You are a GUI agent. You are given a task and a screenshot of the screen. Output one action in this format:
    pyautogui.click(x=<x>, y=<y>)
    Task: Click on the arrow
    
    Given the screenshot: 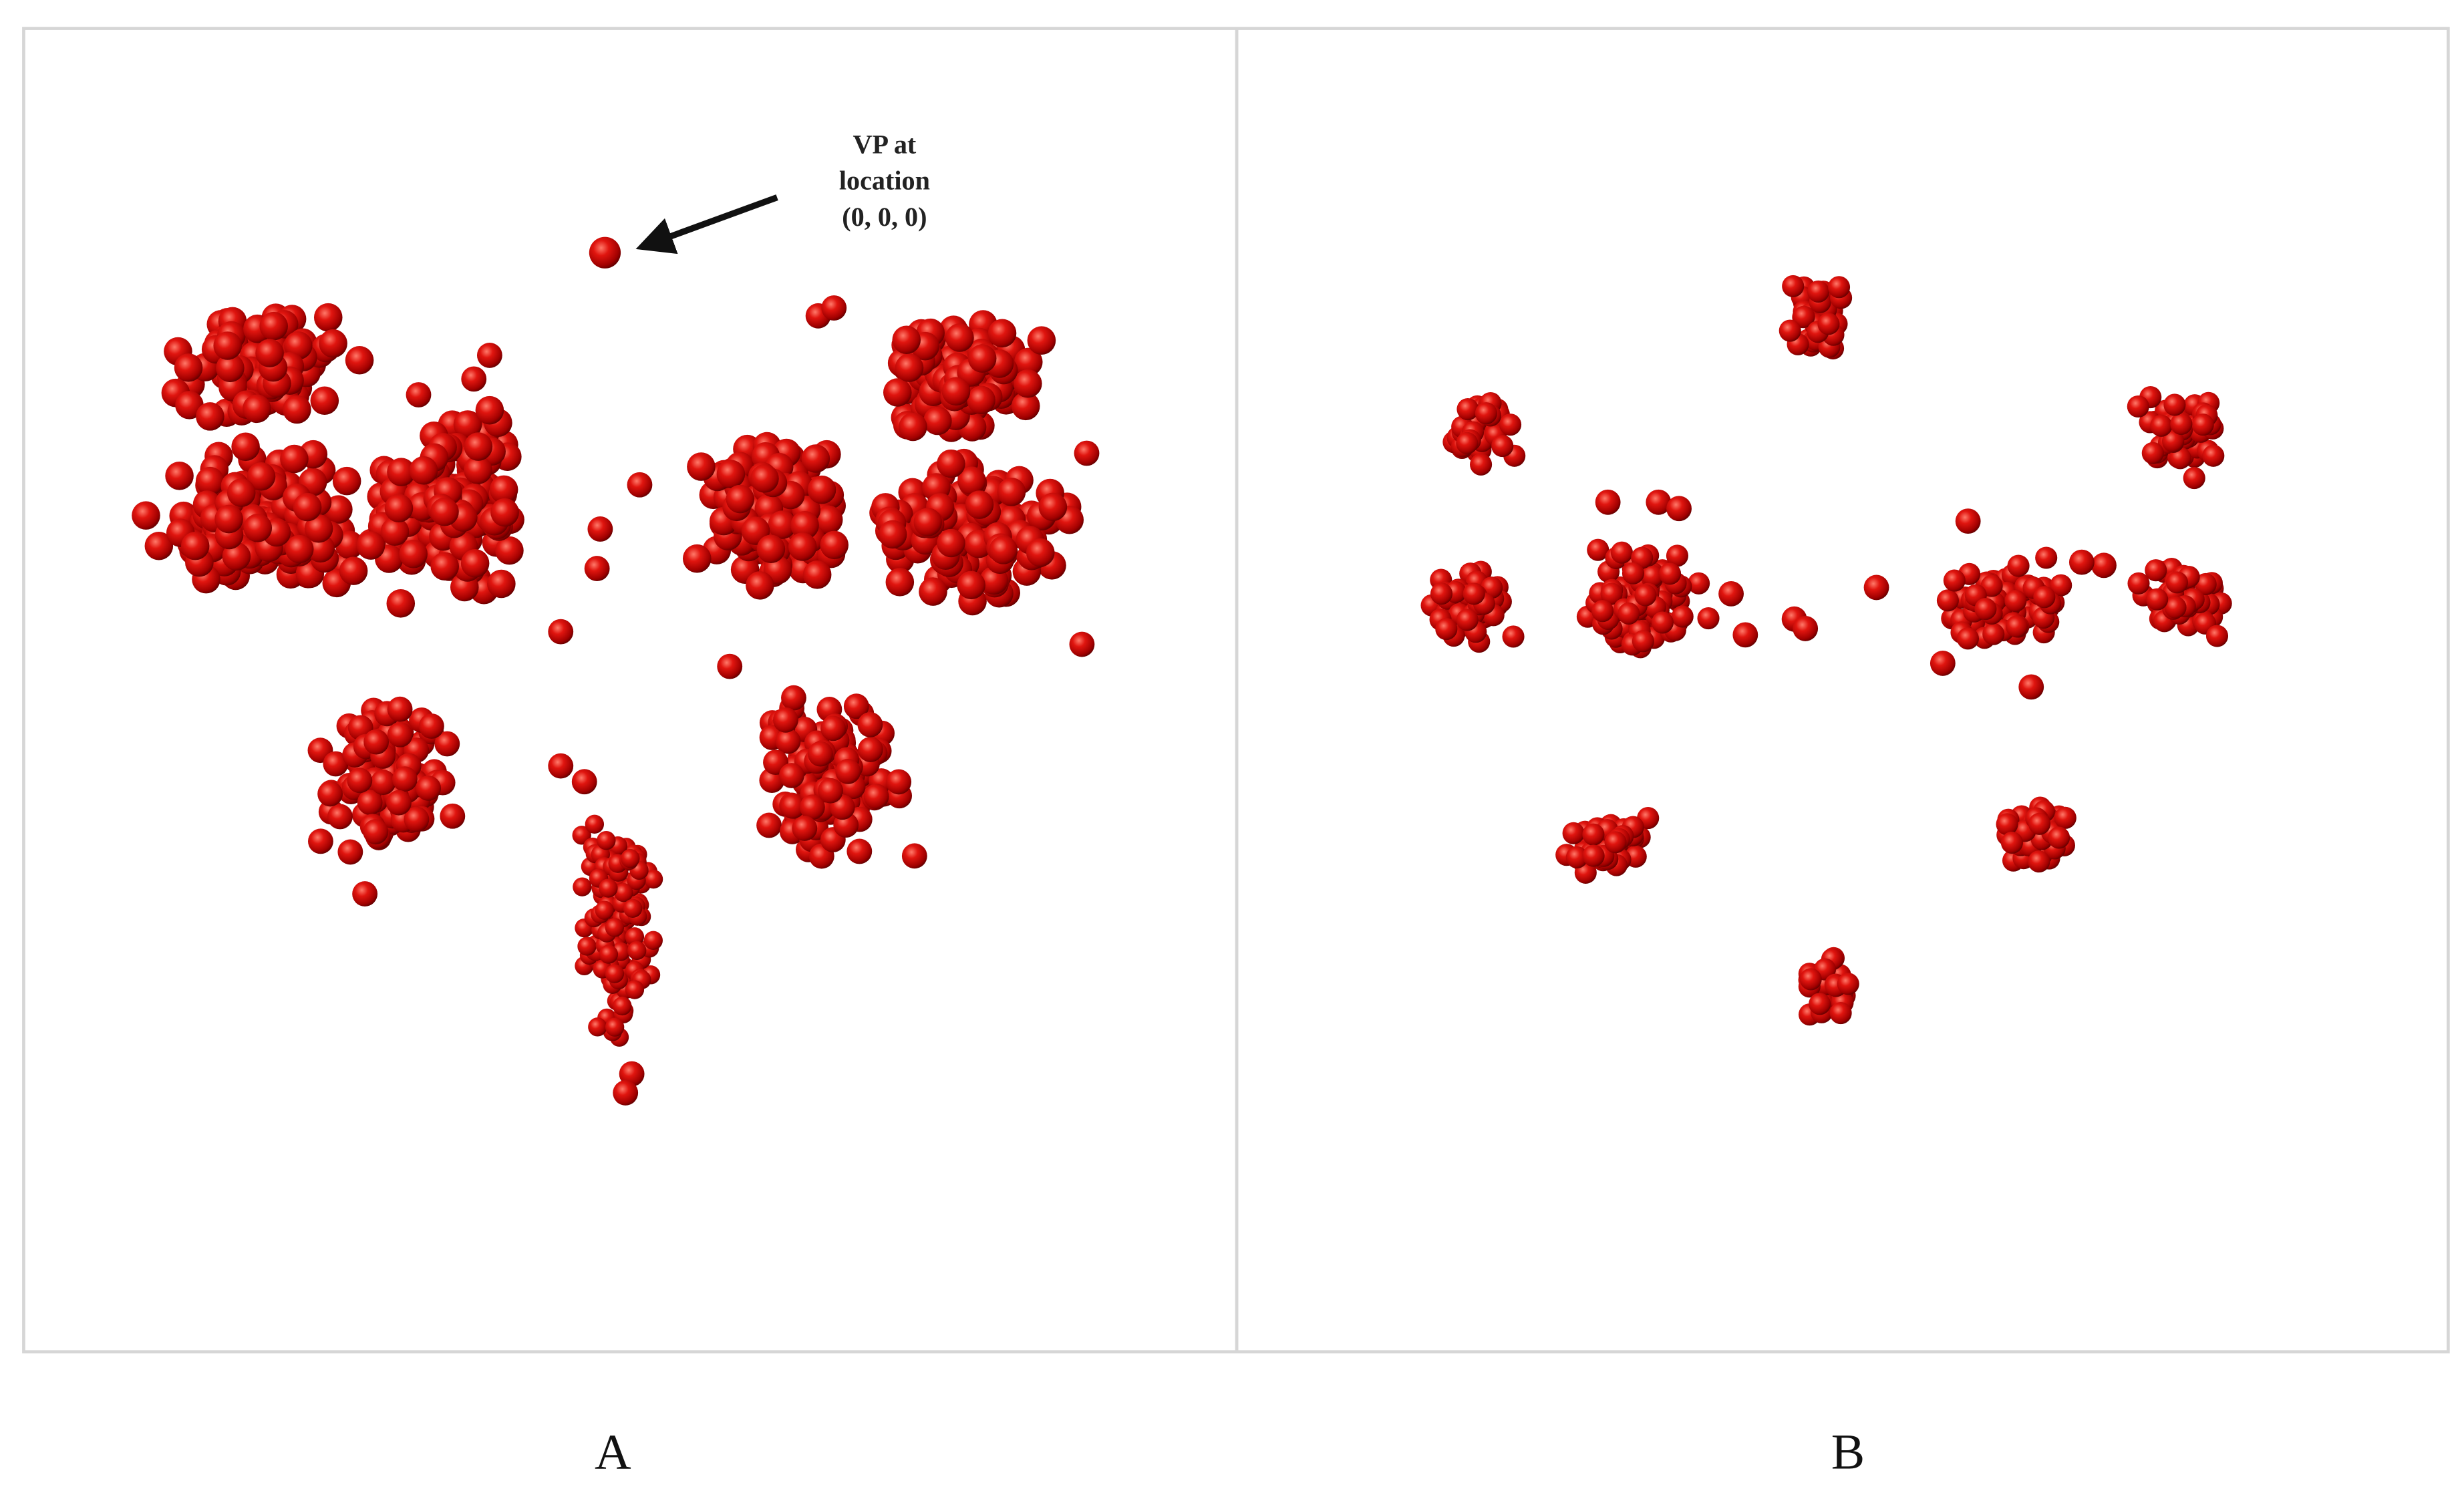 What is the action you would take?
    pyautogui.click(x=706, y=224)
    